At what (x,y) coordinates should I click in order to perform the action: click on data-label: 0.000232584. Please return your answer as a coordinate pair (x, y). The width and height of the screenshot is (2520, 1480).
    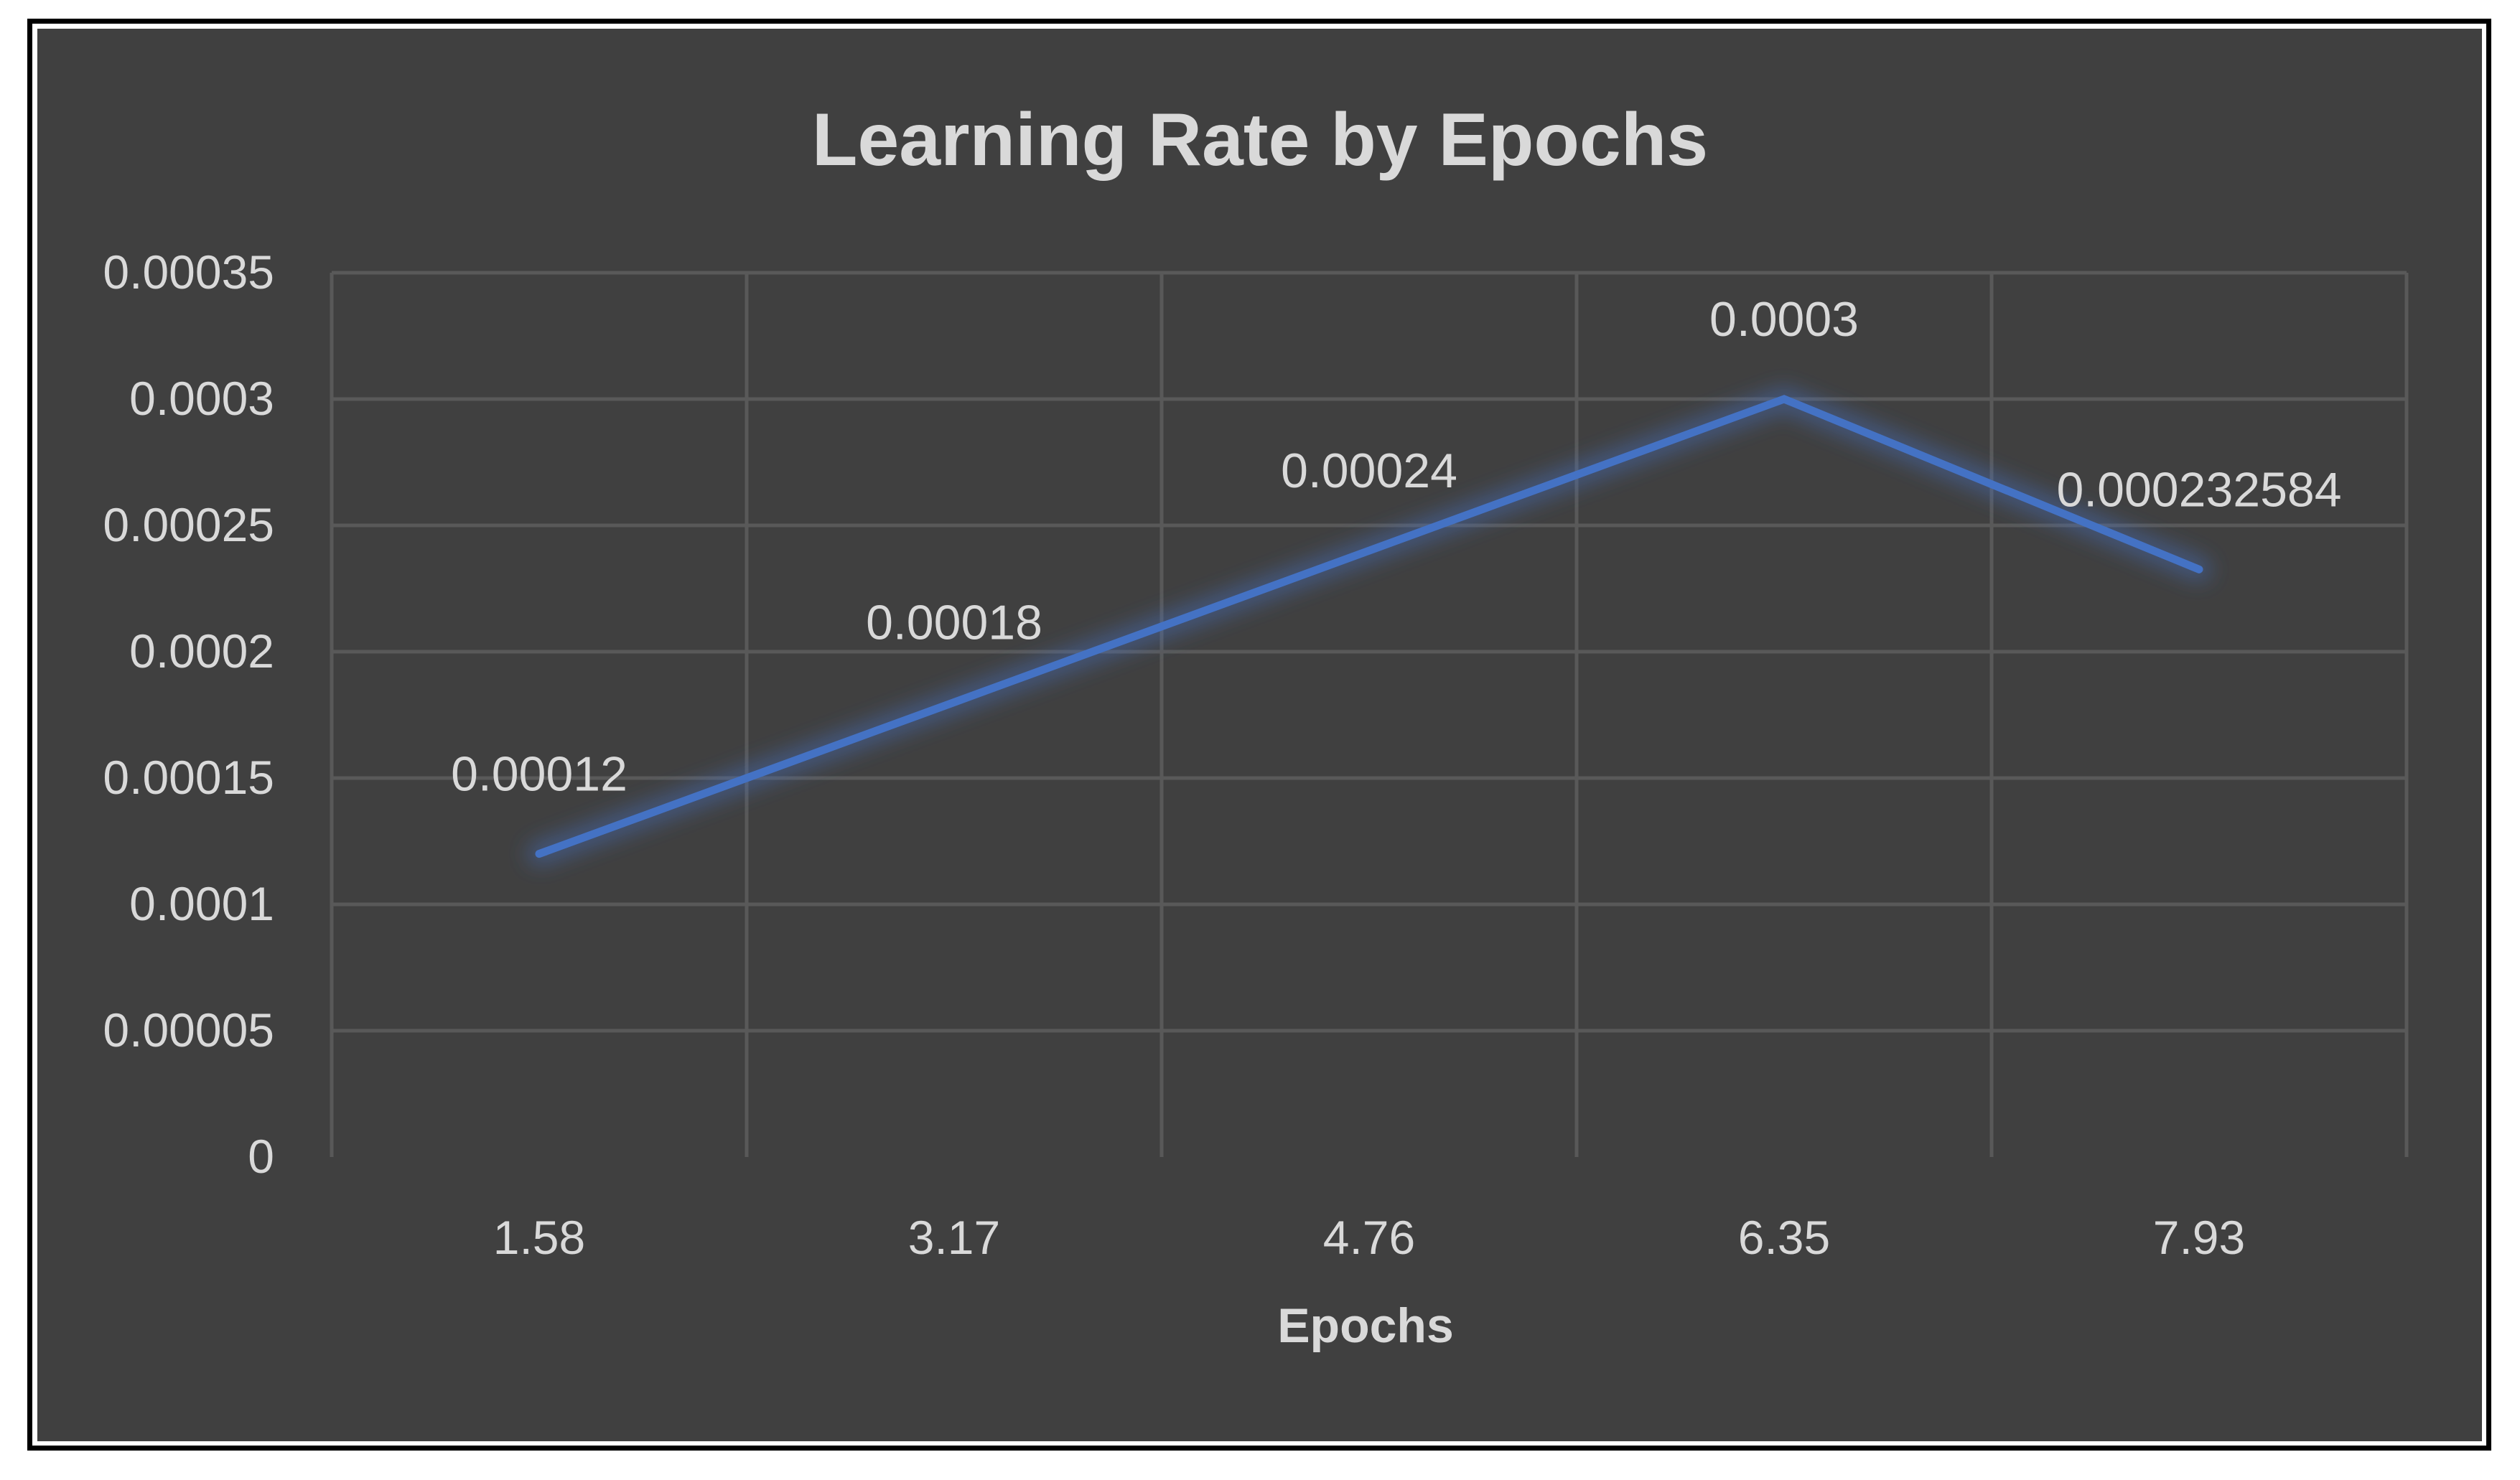
    Looking at the image, I should click on (2198, 489).